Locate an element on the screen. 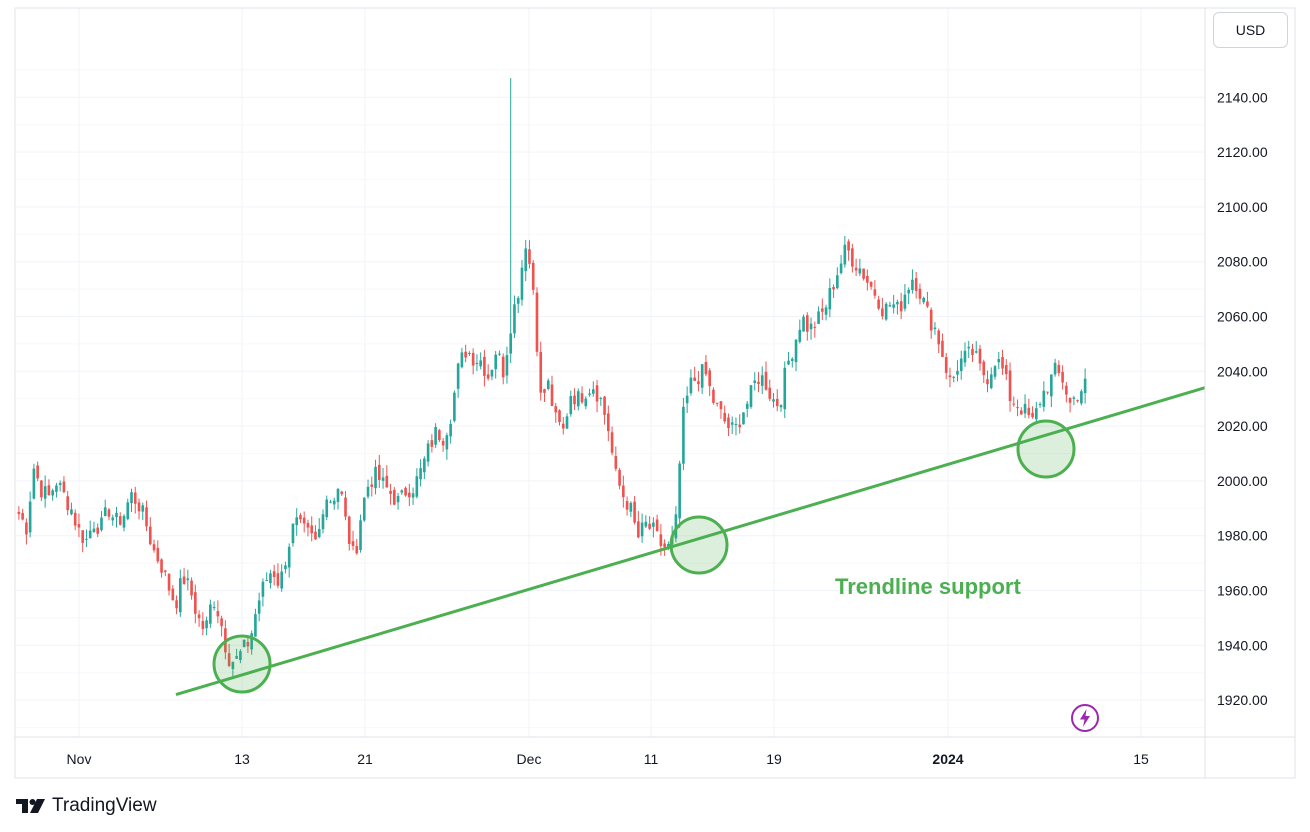 The image size is (1310, 832). price-tick-label: 1960.00 is located at coordinates (1242, 591).